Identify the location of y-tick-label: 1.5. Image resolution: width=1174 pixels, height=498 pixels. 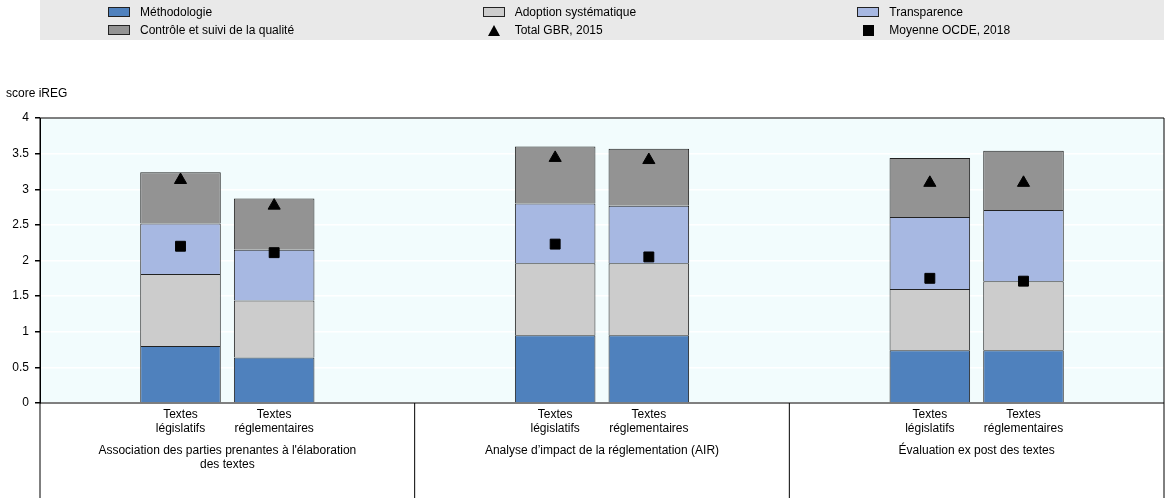
(21, 295).